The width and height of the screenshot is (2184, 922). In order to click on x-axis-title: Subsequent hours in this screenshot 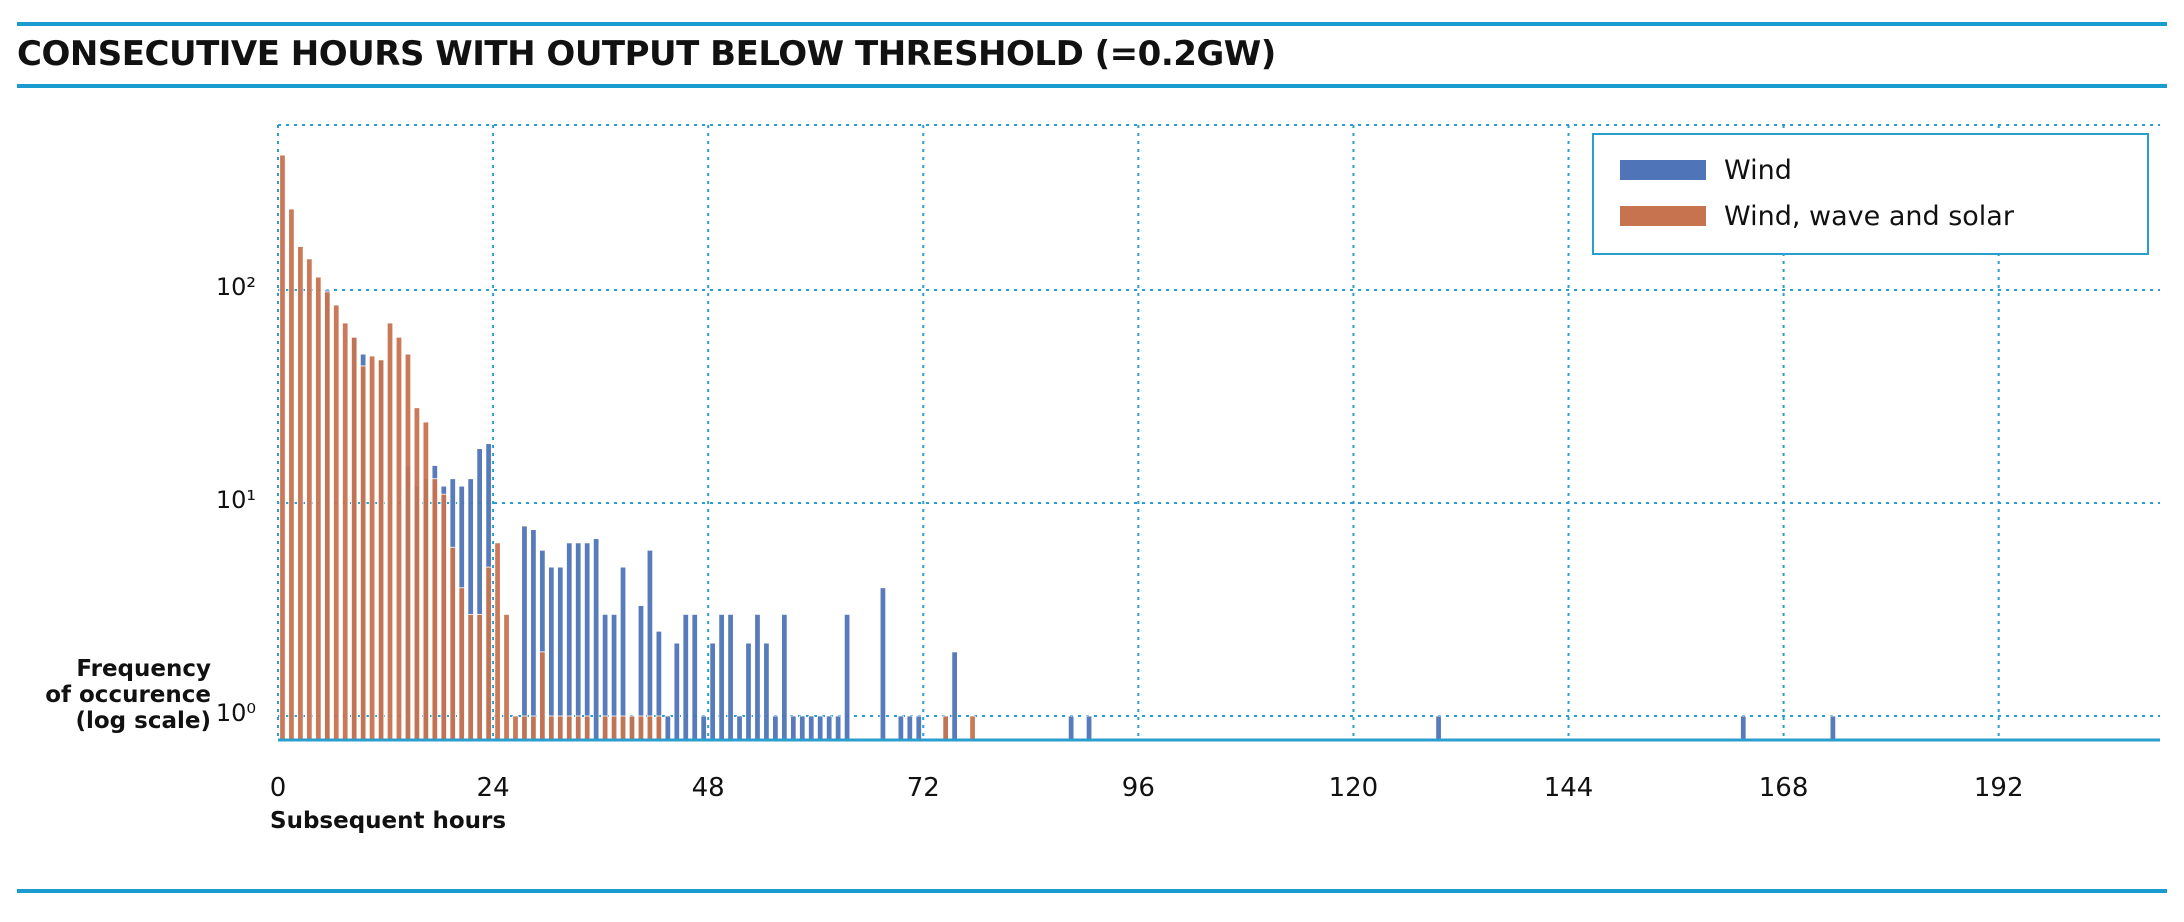, I will do `click(388, 821)`.